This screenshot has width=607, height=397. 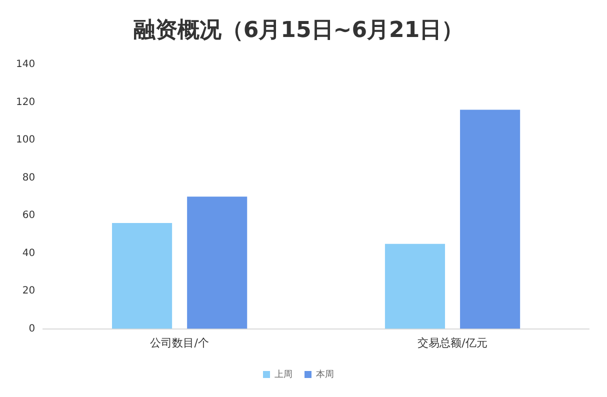 I want to click on y-tick-label: 140, so click(x=26, y=64).